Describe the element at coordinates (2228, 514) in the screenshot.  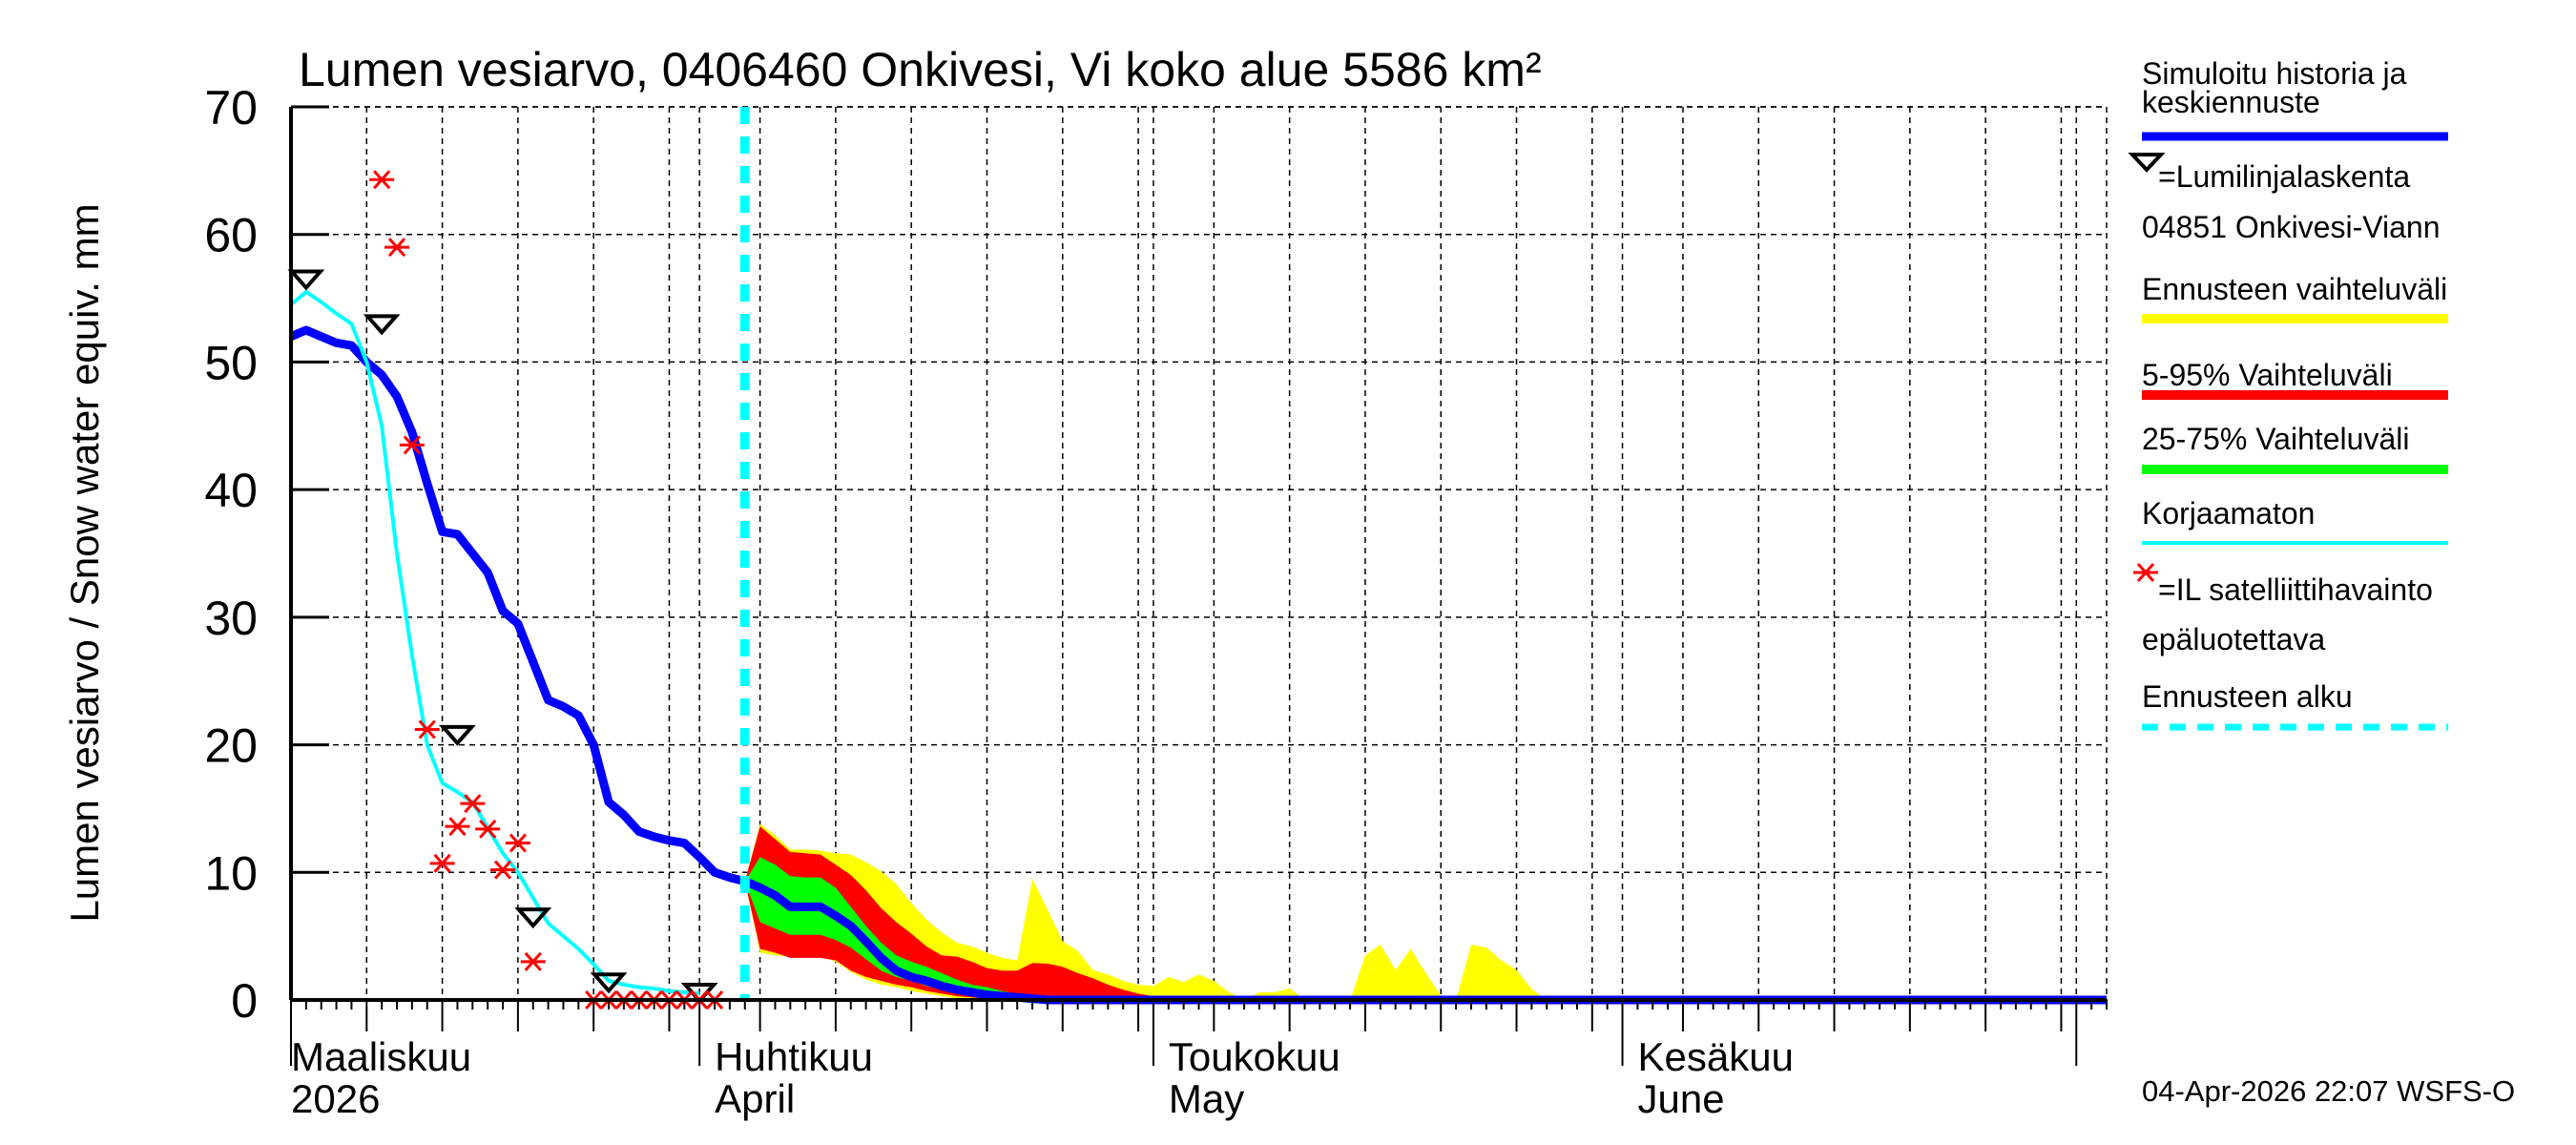
I see `legend-uncorrected-label: Korjaamaton` at that location.